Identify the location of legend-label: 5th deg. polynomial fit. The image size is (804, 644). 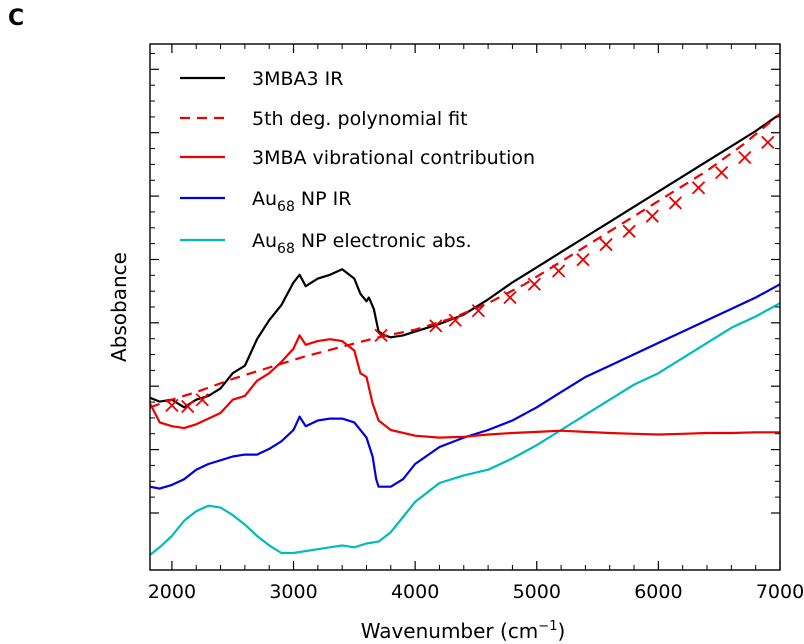
(360, 119).